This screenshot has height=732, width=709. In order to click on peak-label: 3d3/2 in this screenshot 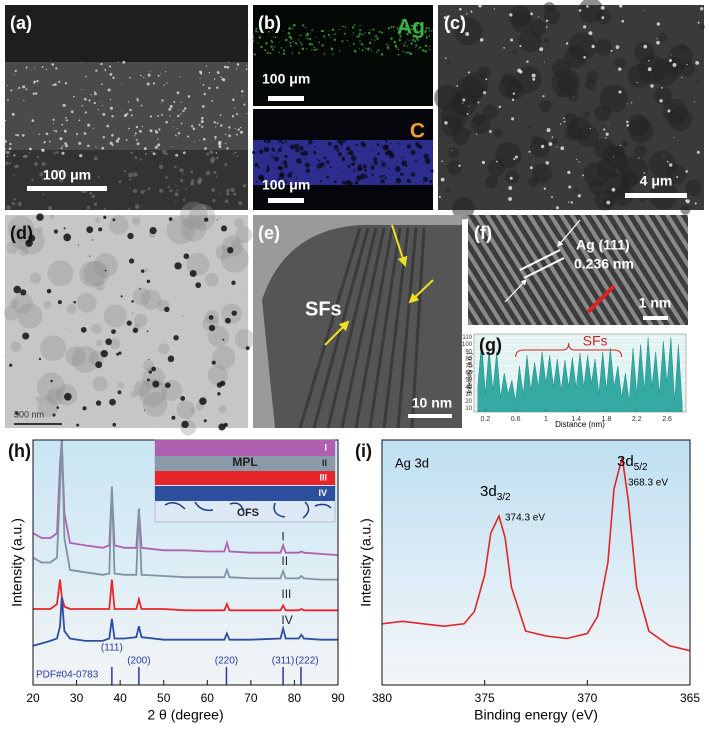, I will do `click(495, 493)`.